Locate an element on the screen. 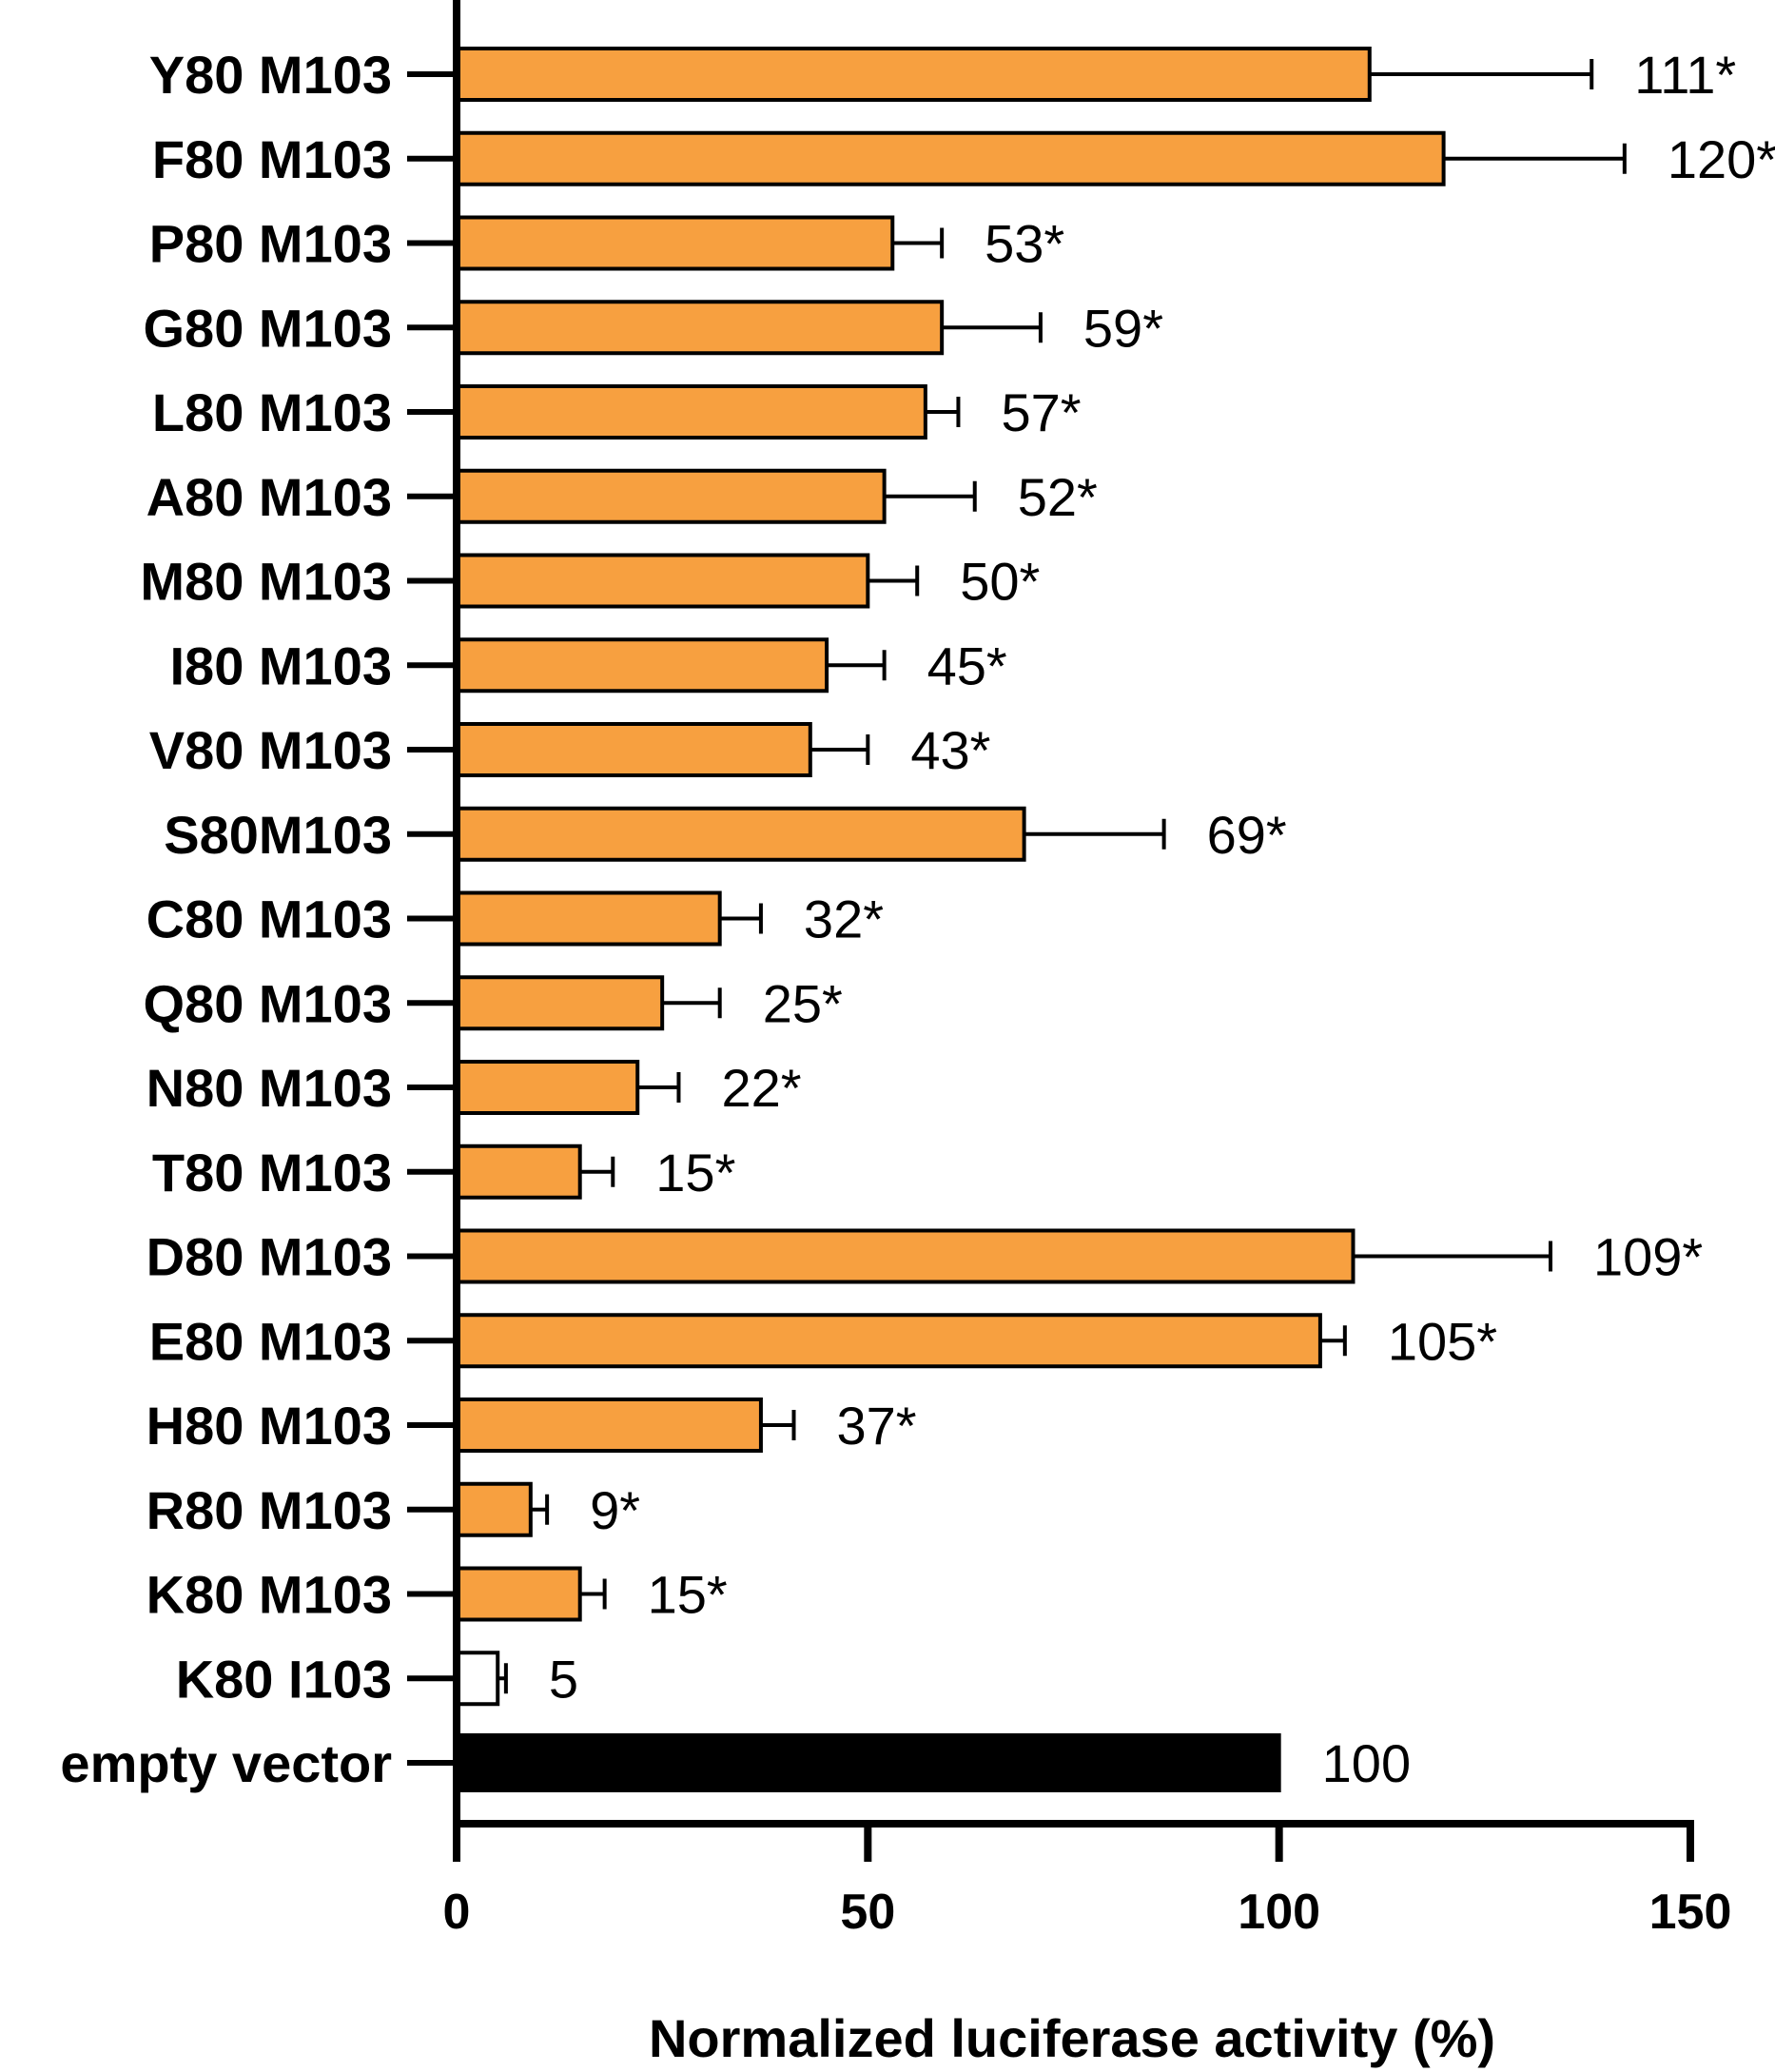 The height and width of the screenshot is (2072, 1775). category-label-v80-m103: V80 M103 is located at coordinates (270, 750).